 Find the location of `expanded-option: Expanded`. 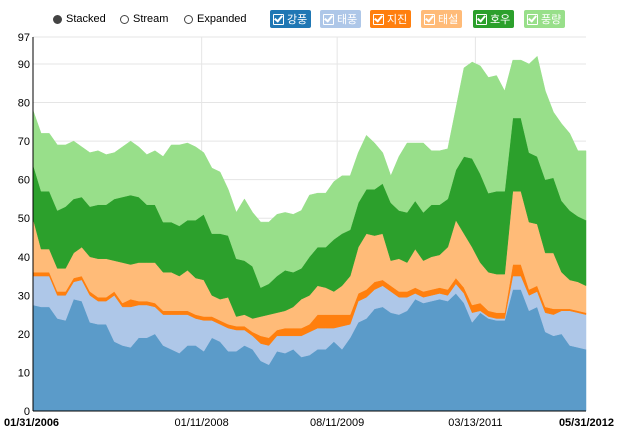

expanded-option: Expanded is located at coordinates (215, 19).